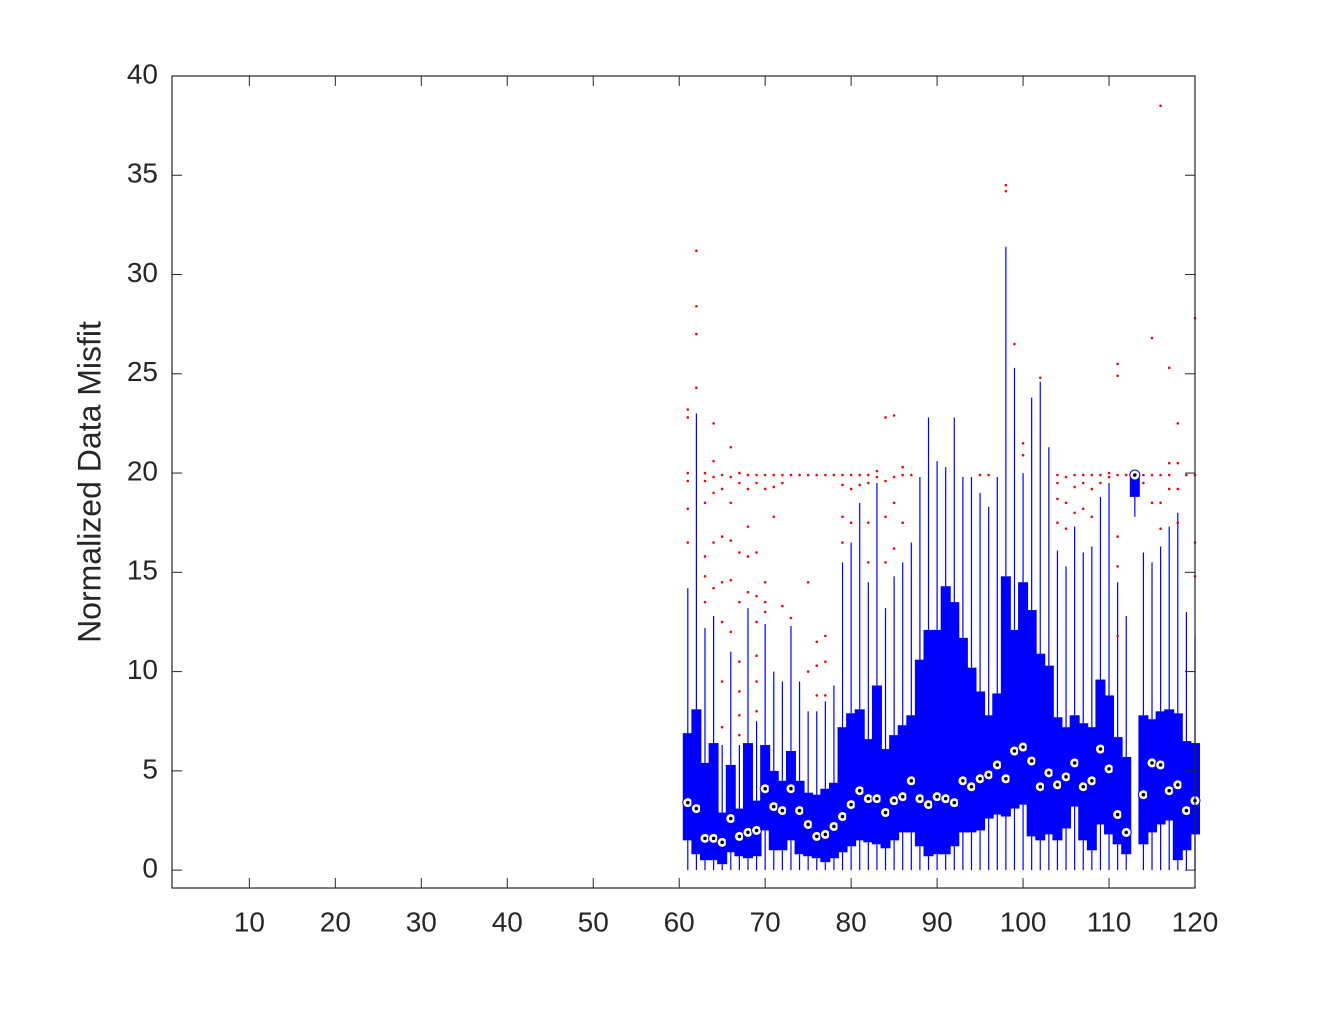 This screenshot has height=1020, width=1320. I want to click on x-tick-label: 120, so click(1195, 921).